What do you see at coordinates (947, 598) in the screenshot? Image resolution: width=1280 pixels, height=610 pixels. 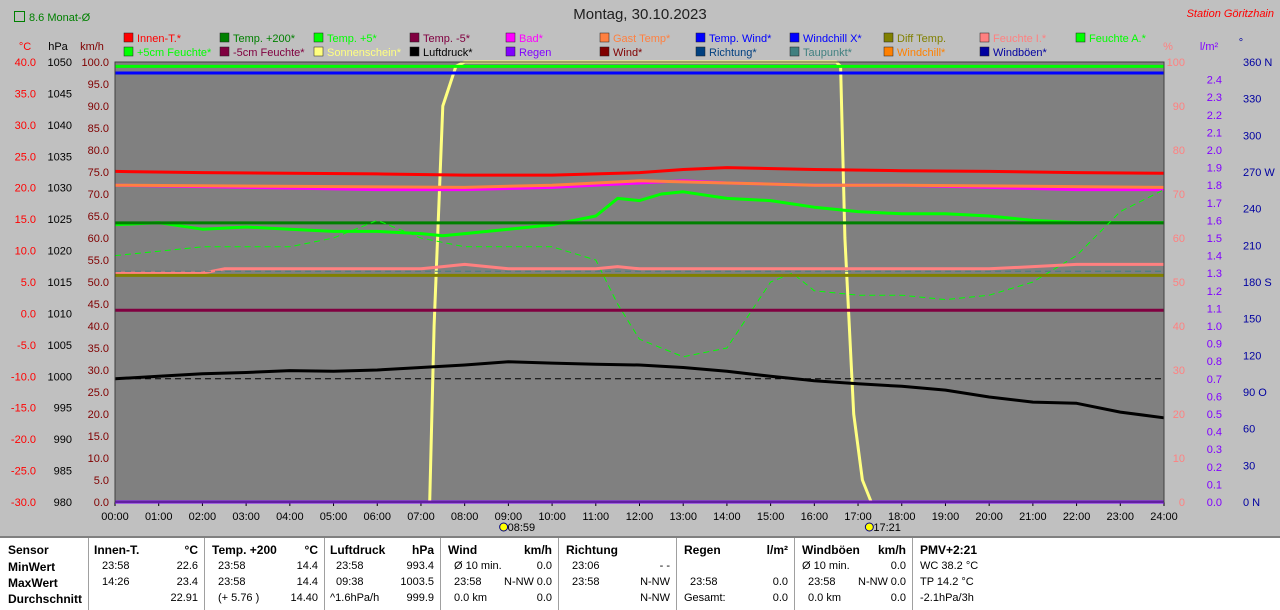 I see `stats-pressure-trend: -2.1hPa/3h` at bounding box center [947, 598].